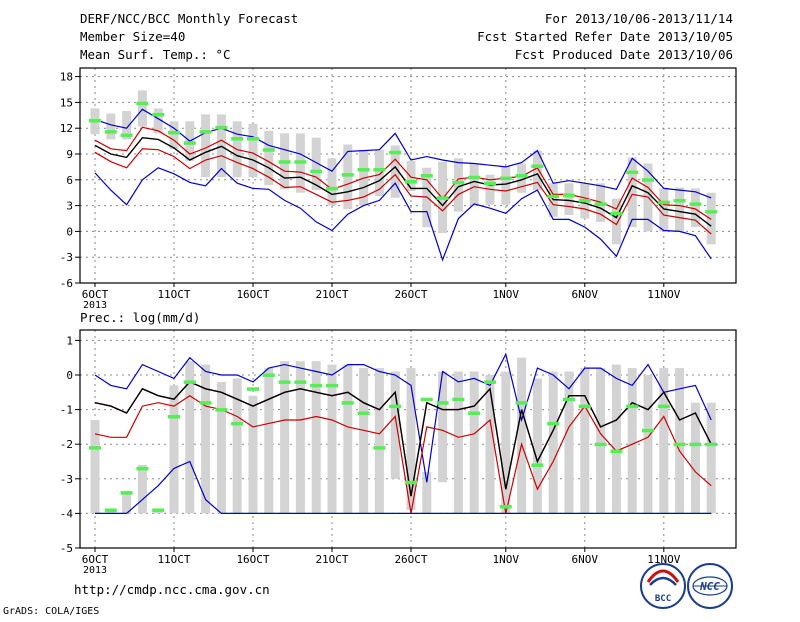 The image size is (800, 622). Describe the element at coordinates (66, 77) in the screenshot. I see `y-tick-label: 18` at that location.